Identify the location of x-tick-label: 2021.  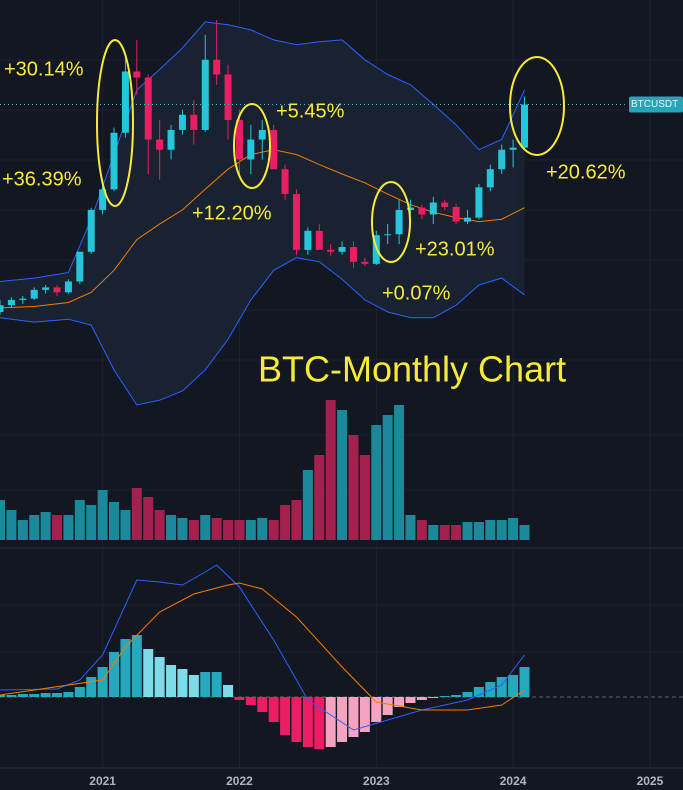
(102, 781).